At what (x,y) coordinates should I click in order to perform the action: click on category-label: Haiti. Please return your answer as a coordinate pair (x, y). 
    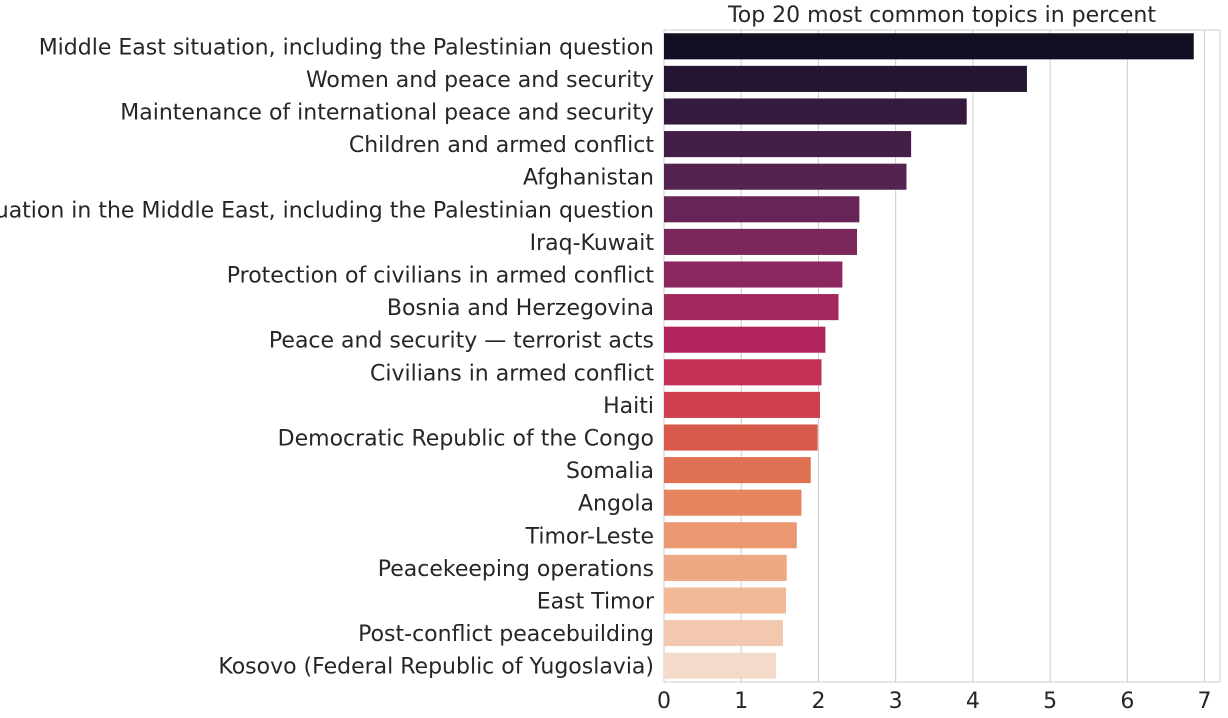
    Looking at the image, I should click on (628, 406).